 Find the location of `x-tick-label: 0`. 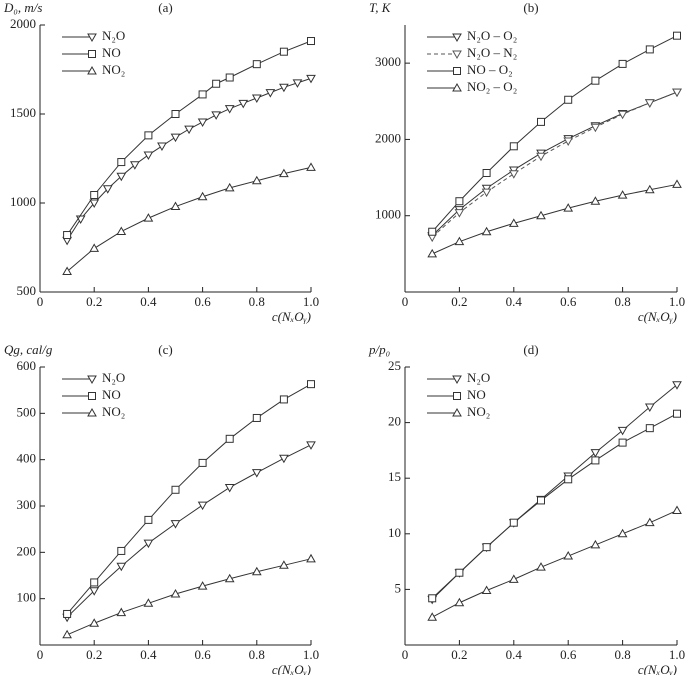

x-tick-label: 0 is located at coordinates (405, 301).